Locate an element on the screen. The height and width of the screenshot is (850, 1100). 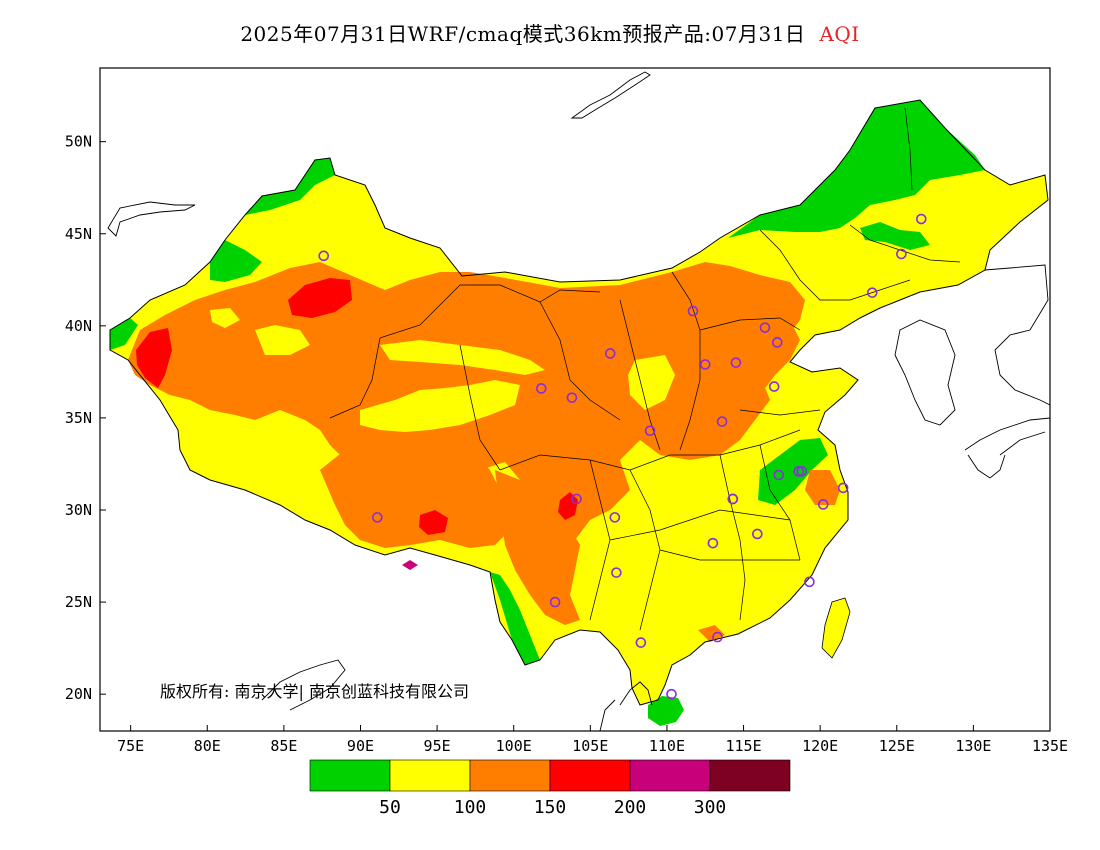
lon-tick-label: 100E is located at coordinates (514, 746).